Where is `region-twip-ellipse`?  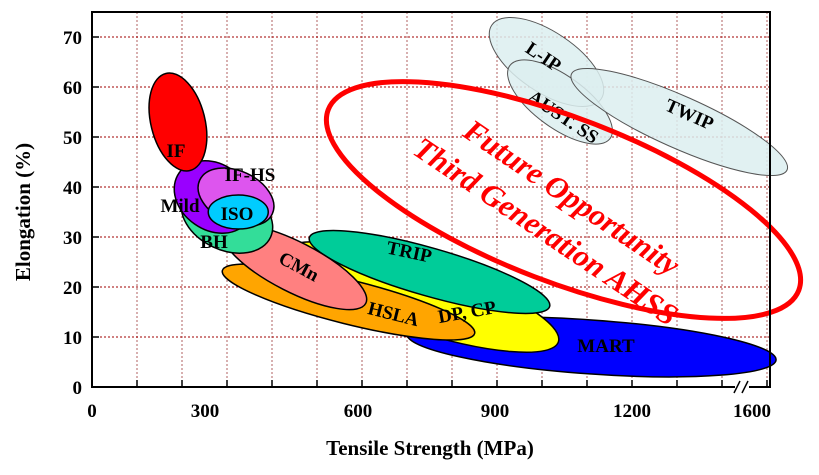 region-twip-ellipse is located at coordinates (679, 122).